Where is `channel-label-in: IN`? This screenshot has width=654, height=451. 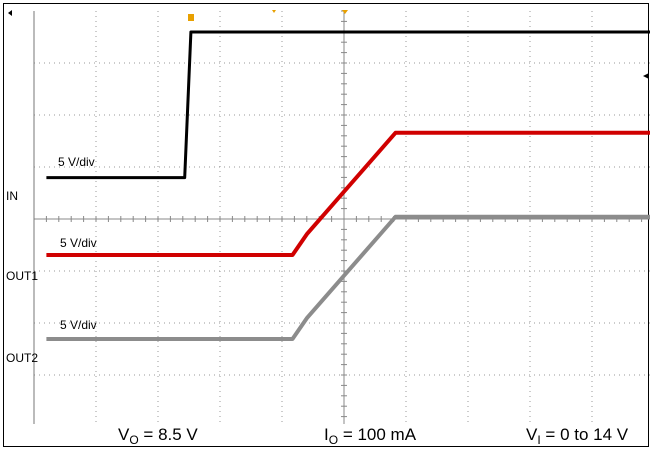
channel-label-in: IN is located at coordinates (12, 196).